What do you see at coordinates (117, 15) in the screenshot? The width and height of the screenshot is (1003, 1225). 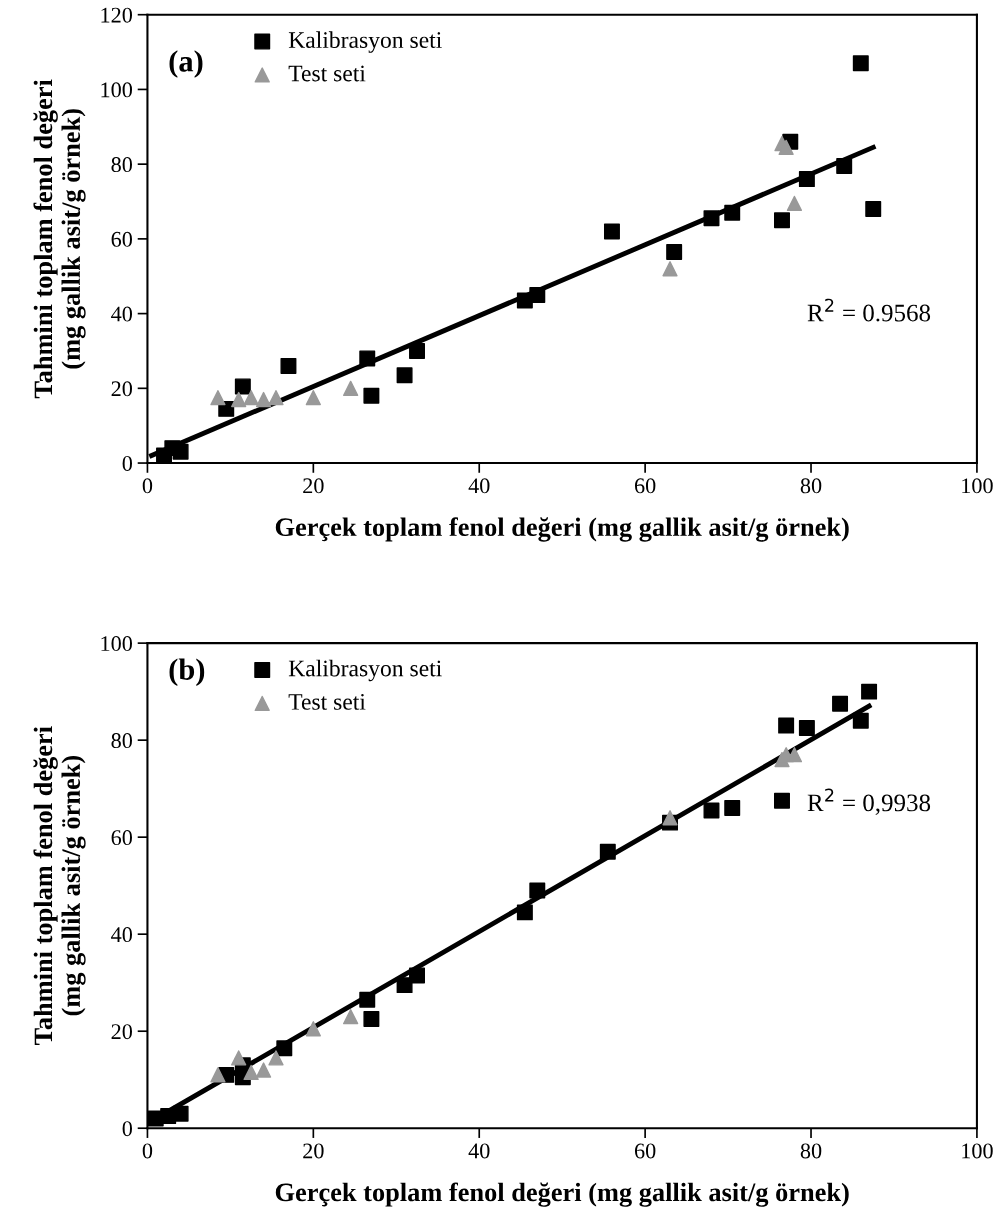 I see `y-tick-label: 120` at bounding box center [117, 15].